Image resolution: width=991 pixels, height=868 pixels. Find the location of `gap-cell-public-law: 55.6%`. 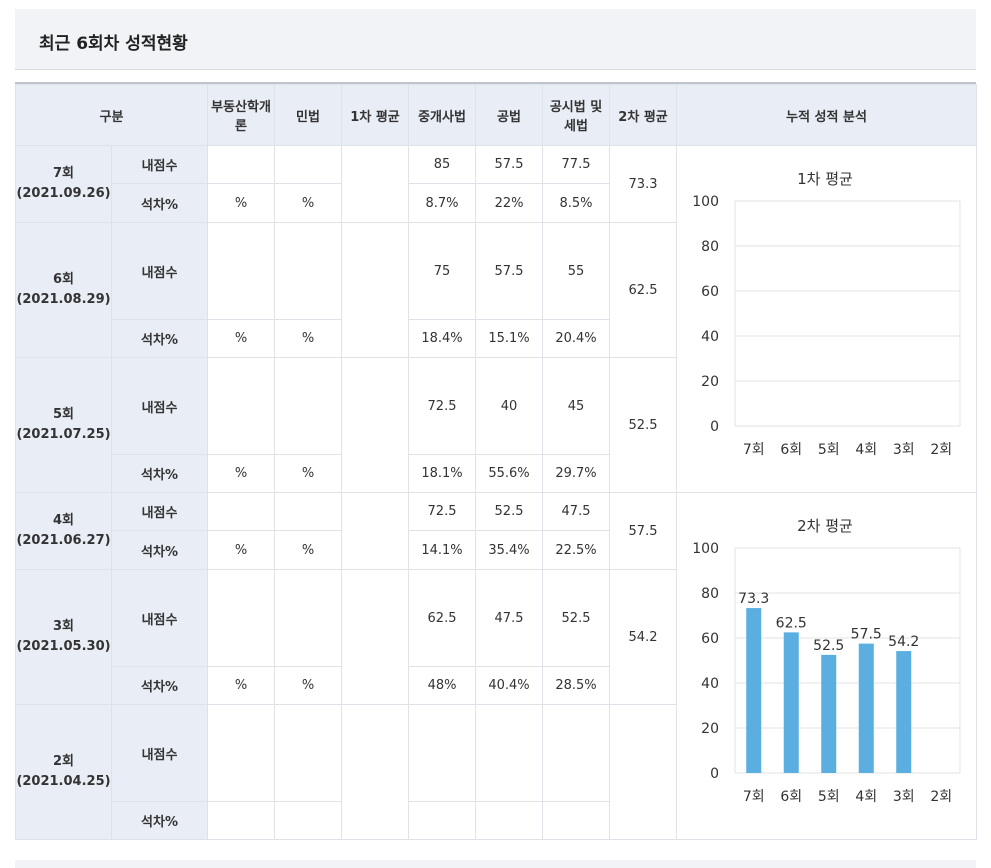

gap-cell-public-law: 55.6% is located at coordinates (509, 473).